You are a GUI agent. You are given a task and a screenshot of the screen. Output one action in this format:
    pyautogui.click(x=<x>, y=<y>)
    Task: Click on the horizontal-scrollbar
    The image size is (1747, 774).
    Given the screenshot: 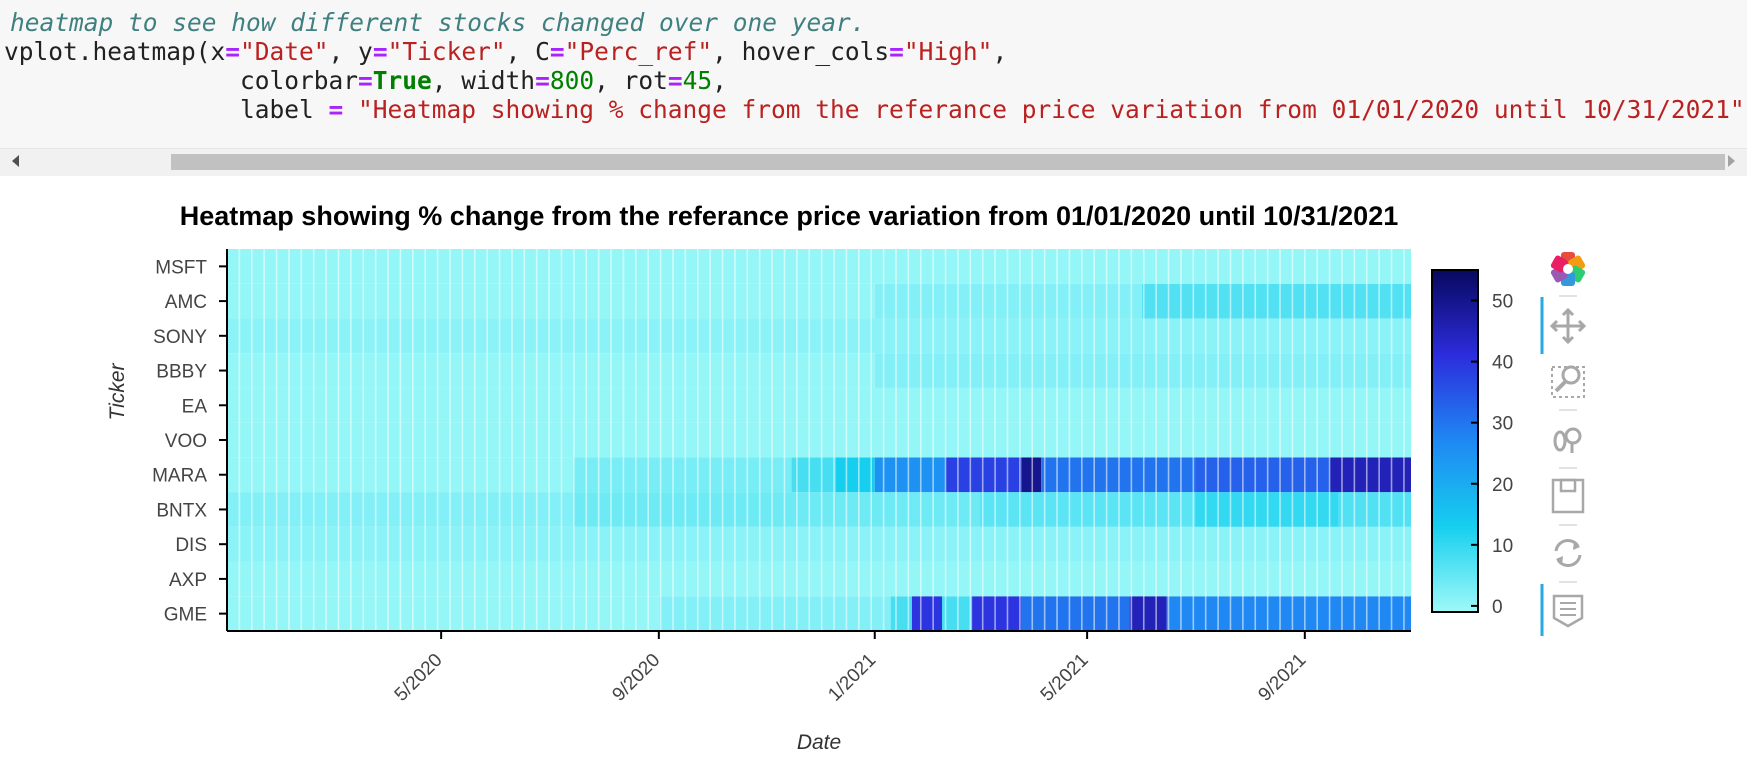 What is the action you would take?
    pyautogui.click(x=873, y=162)
    